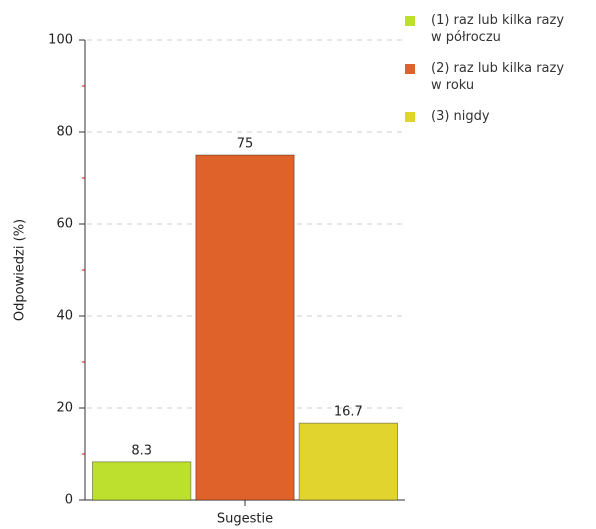 The width and height of the screenshot is (596, 529). I want to click on legend-item: (1) raz lub kilka razy w półroczu, so click(497, 29).